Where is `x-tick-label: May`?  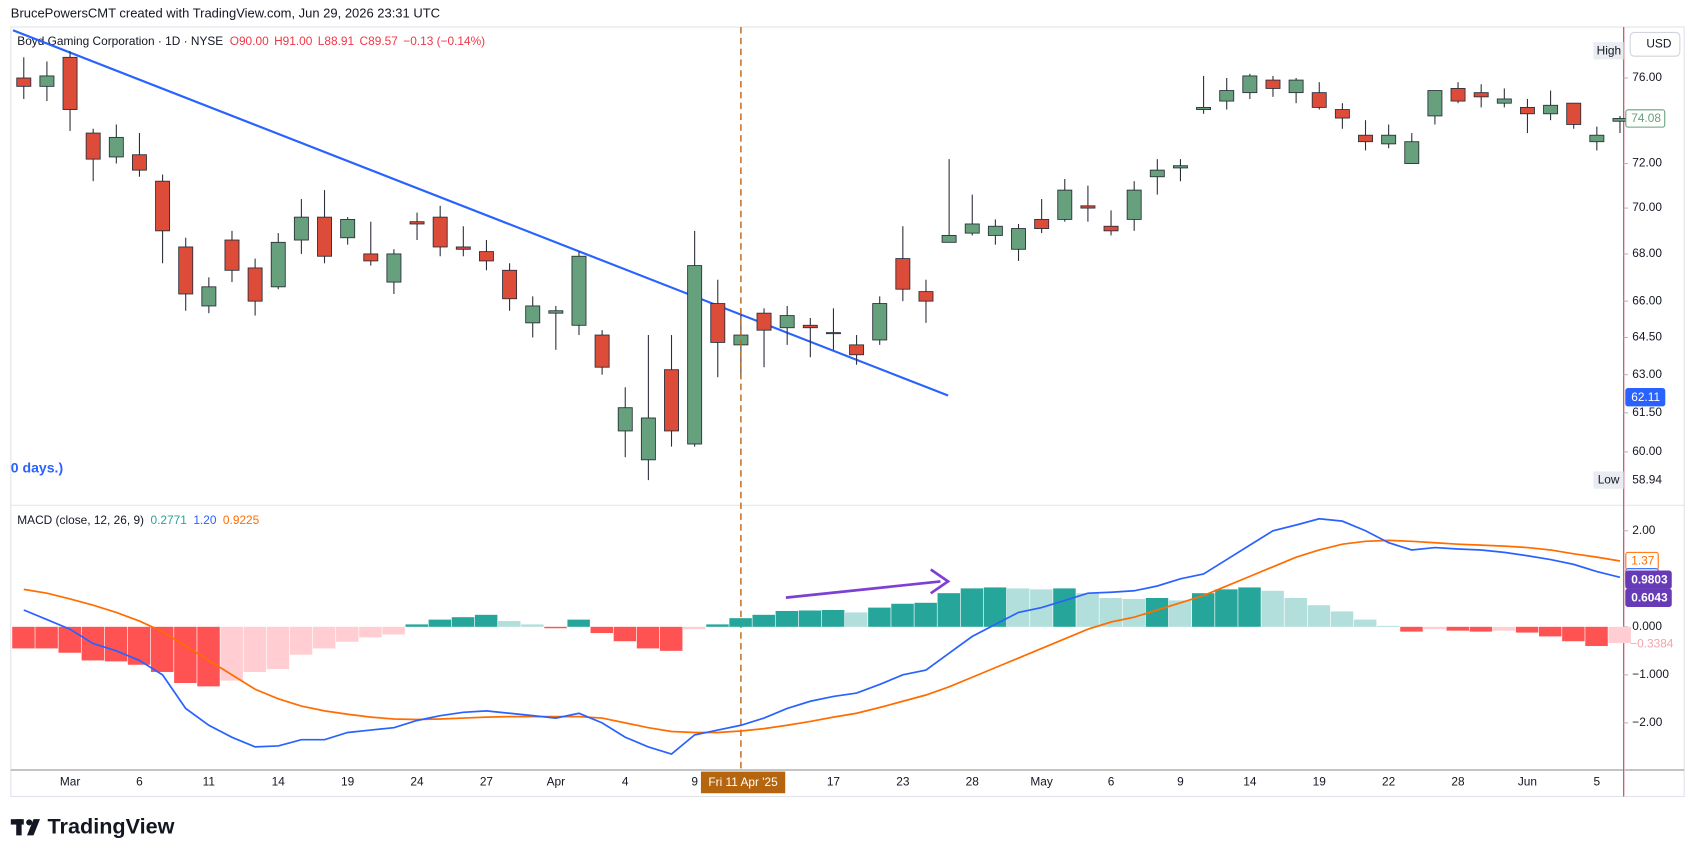
x-tick-label: May is located at coordinates (1041, 782).